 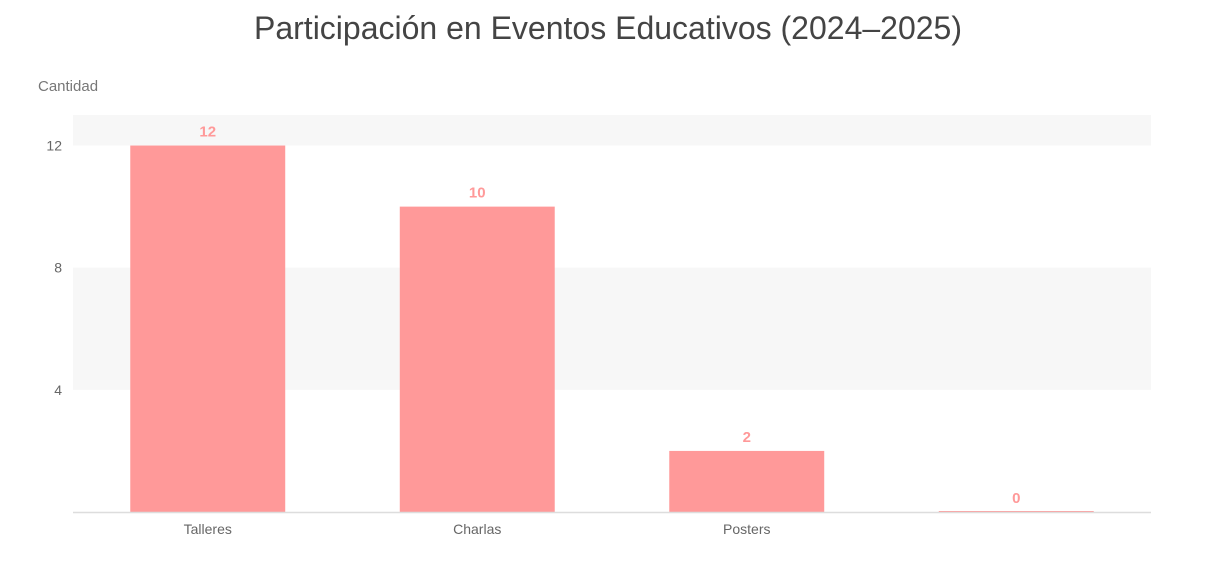 What do you see at coordinates (1016, 511) in the screenshot?
I see `bar-empty` at bounding box center [1016, 511].